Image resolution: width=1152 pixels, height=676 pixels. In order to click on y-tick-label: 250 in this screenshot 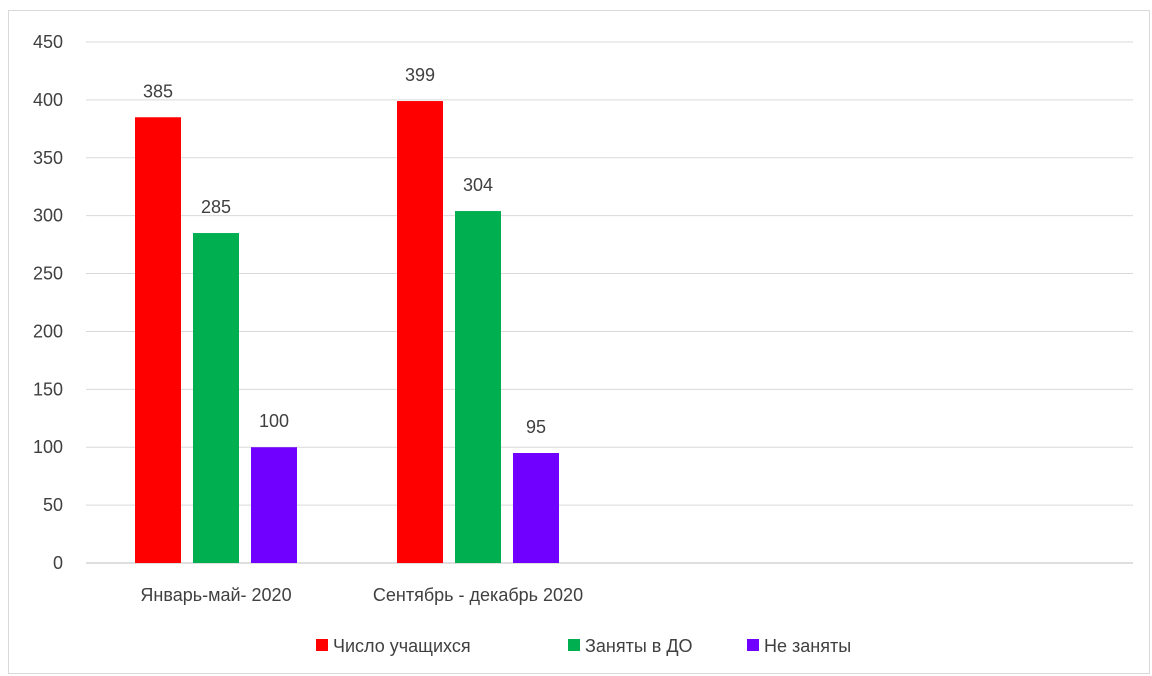, I will do `click(48, 274)`.